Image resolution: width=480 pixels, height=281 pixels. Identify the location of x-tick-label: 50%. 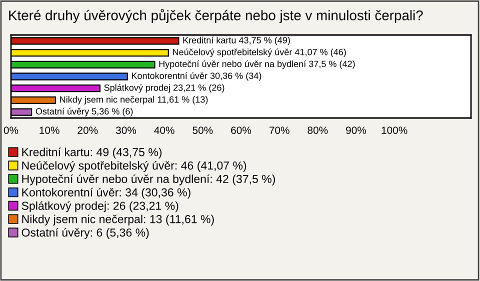
(202, 130).